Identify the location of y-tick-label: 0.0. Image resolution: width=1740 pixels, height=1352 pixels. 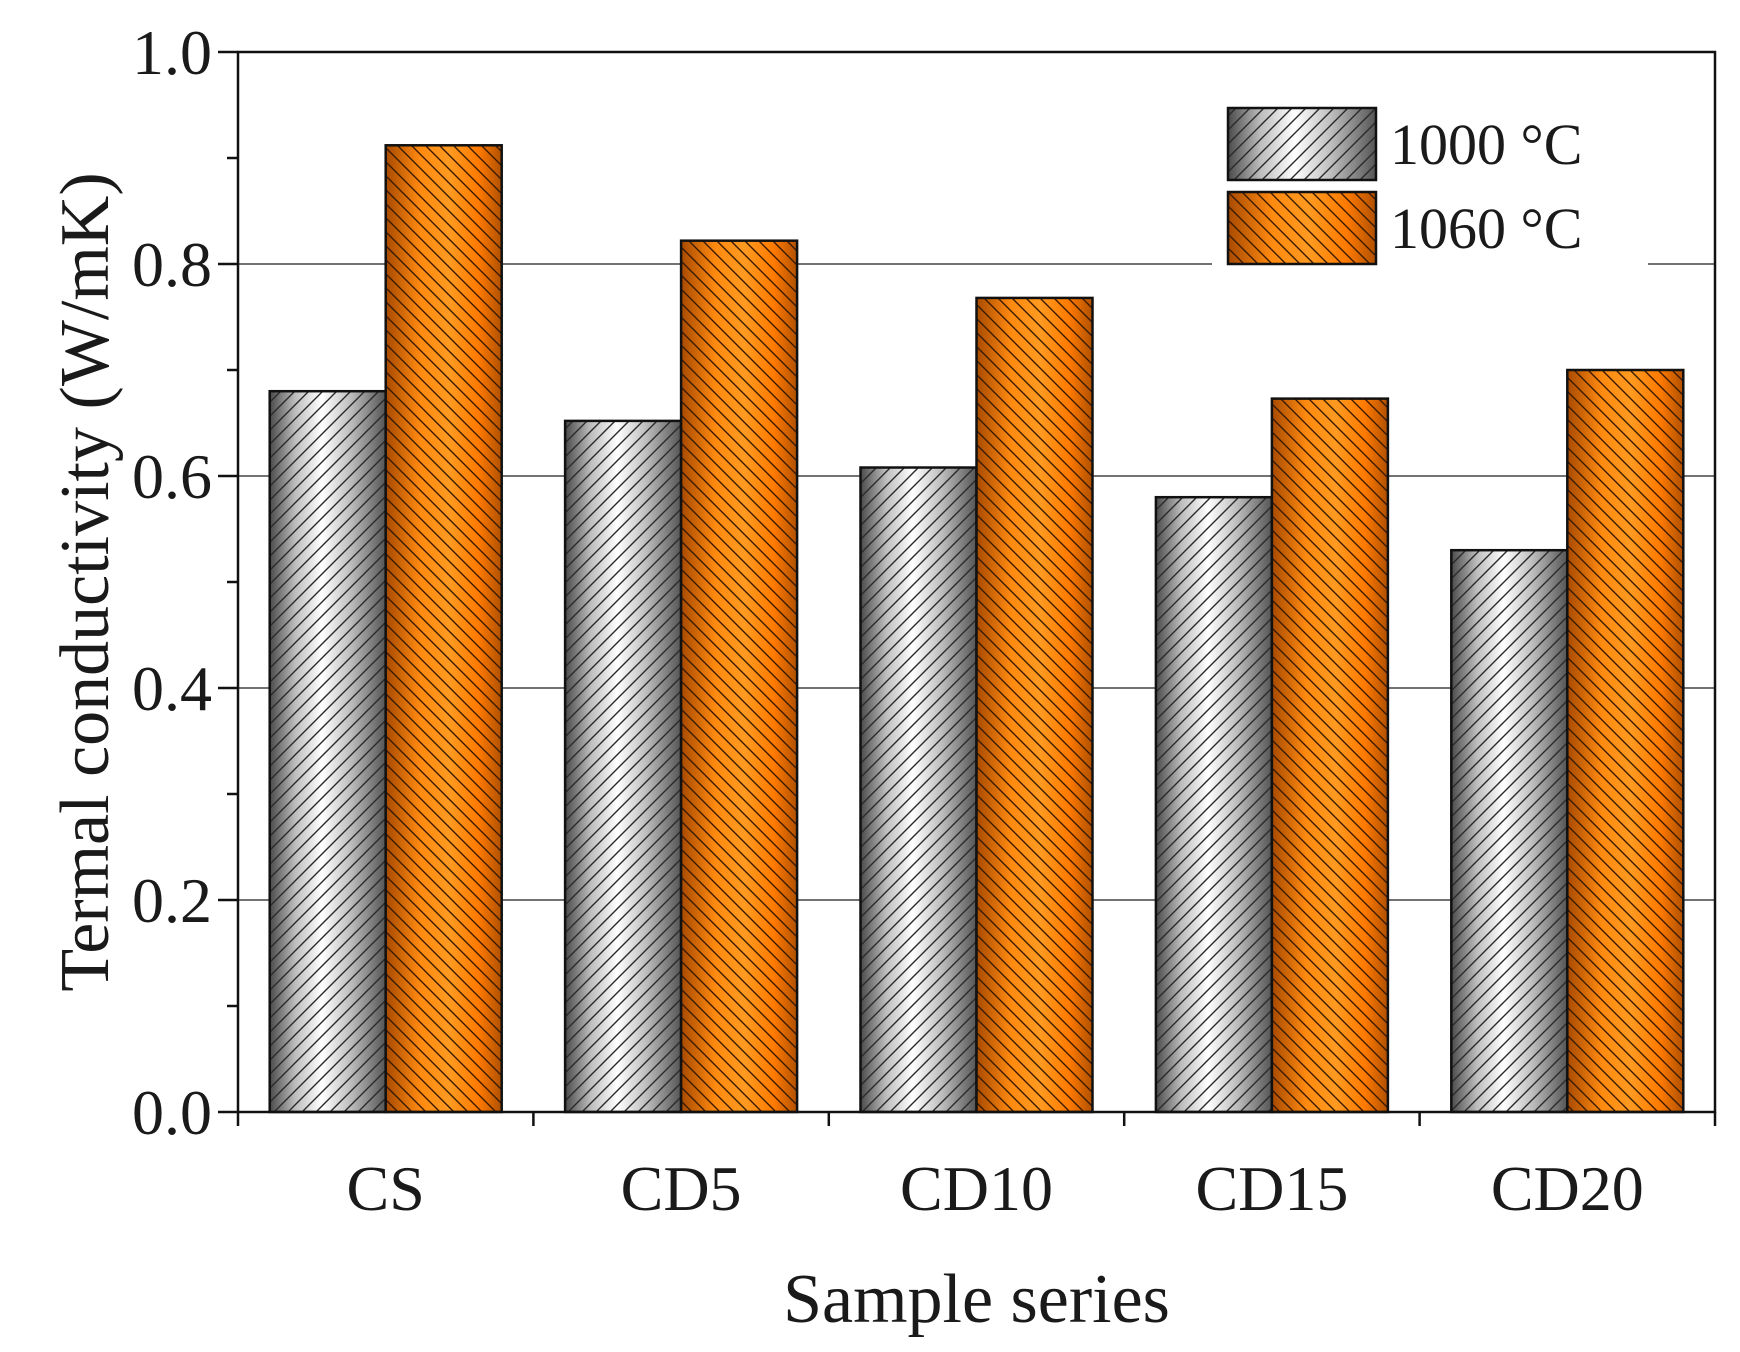
(172, 1112).